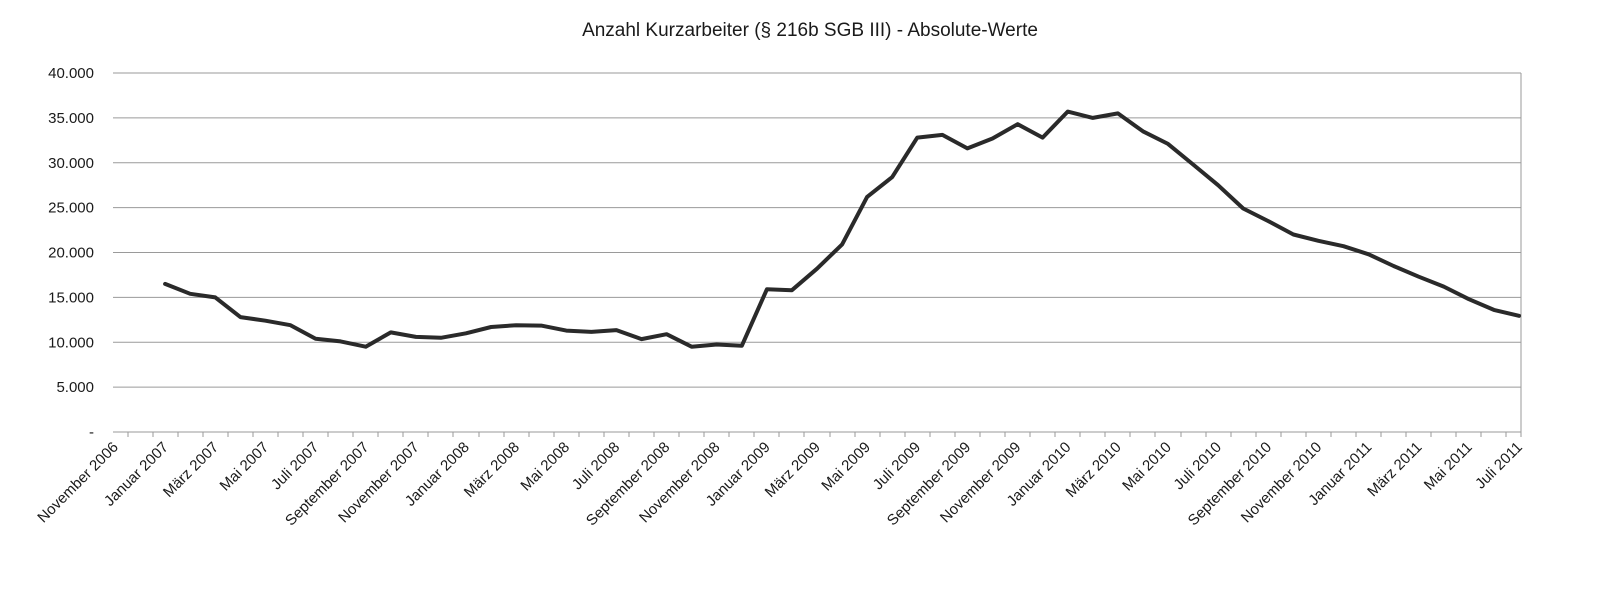 Image resolution: width=1621 pixels, height=604 pixels. Describe the element at coordinates (71, 208) in the screenshot. I see `y-tick-label: 25.000` at that location.